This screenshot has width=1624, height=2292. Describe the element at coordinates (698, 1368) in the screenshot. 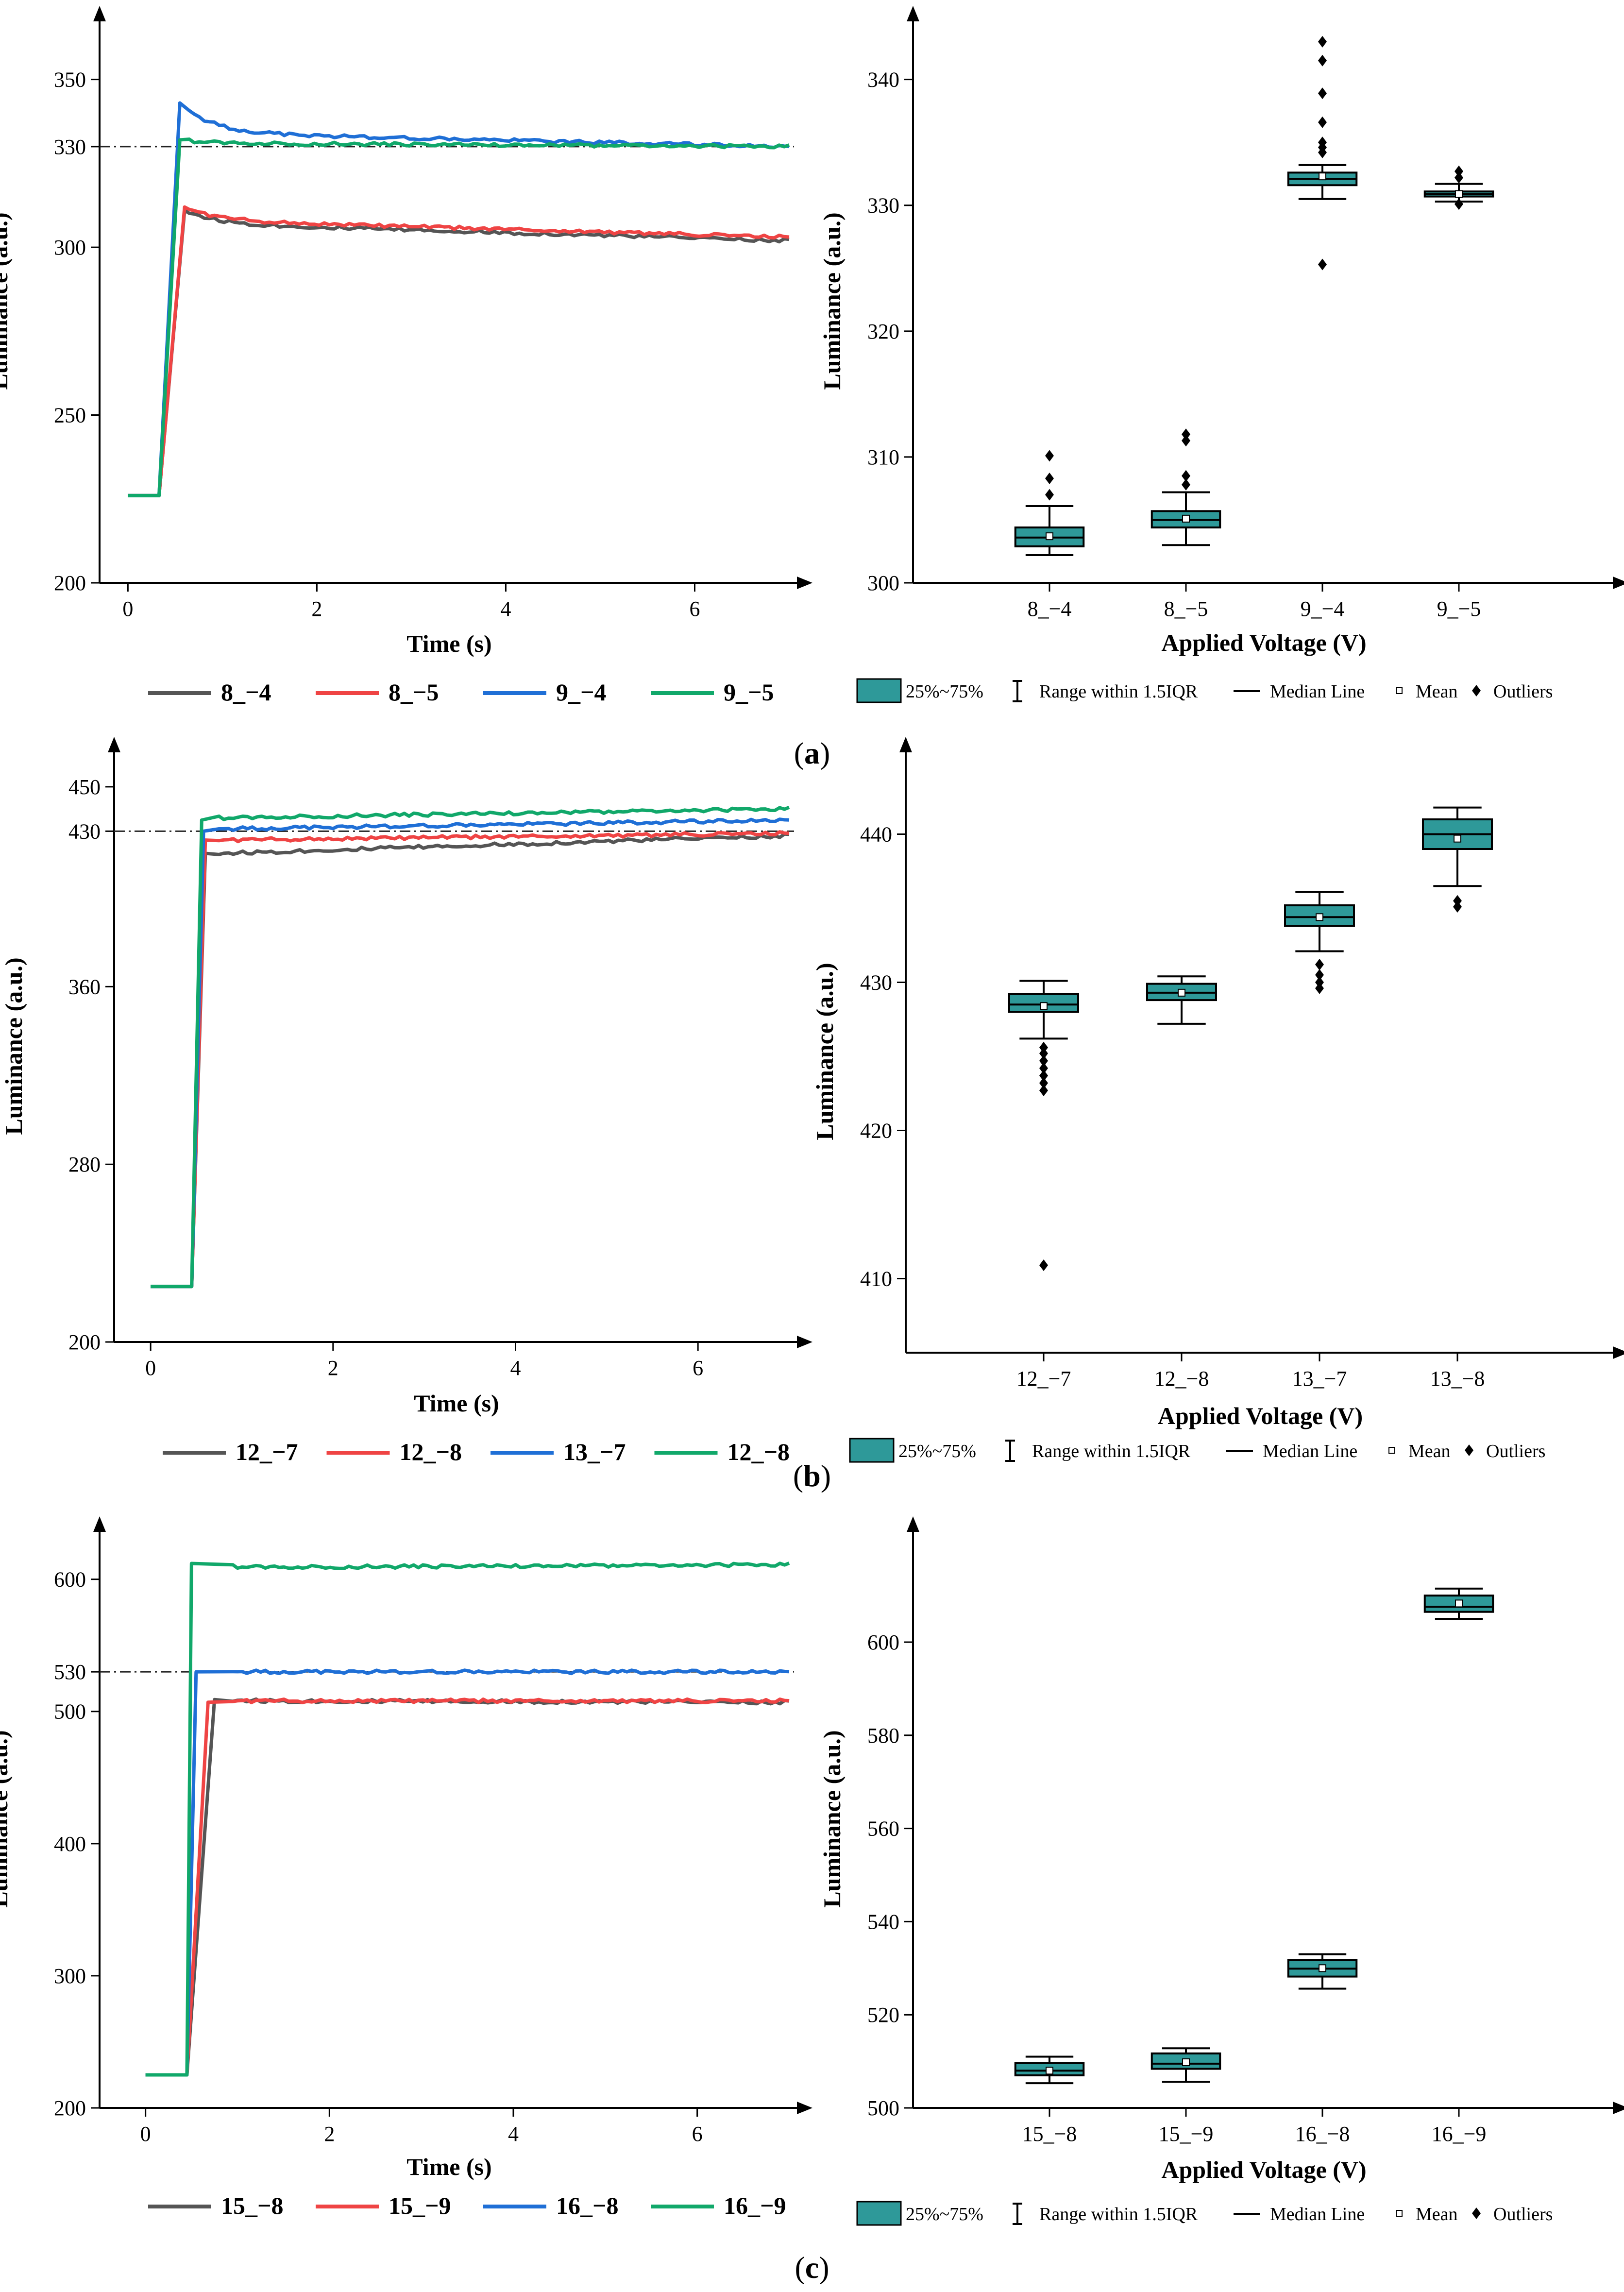

I see `b-line-xtick-label-6: 6` at that location.